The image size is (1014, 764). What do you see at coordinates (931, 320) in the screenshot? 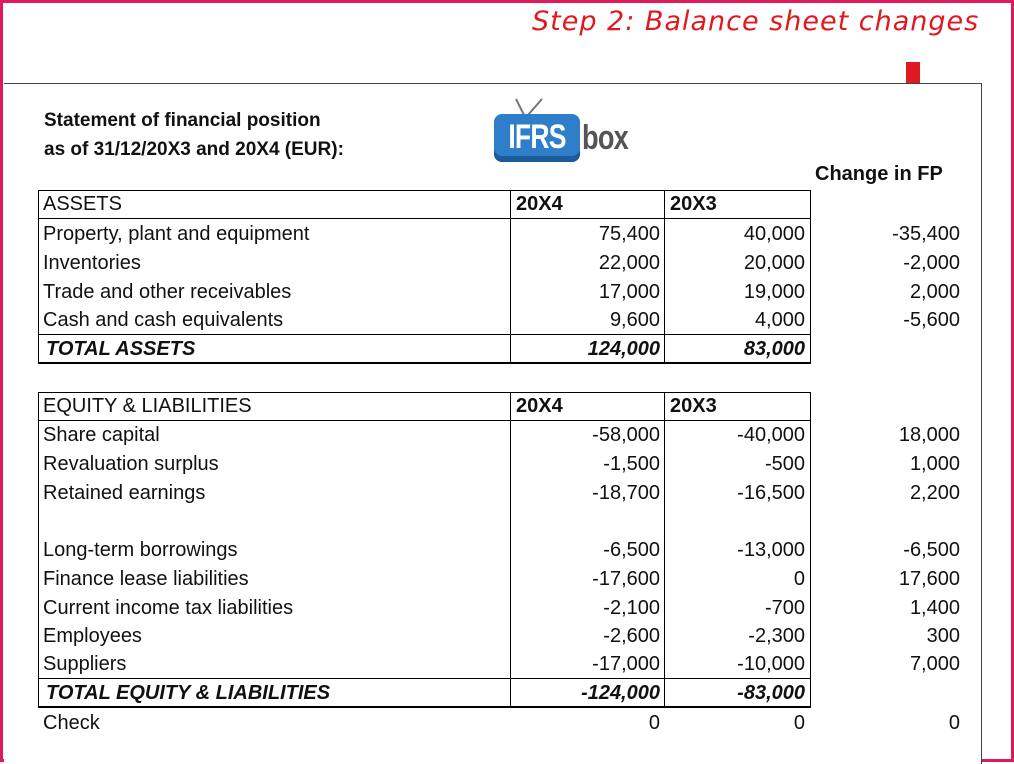
I see `value-change: -5,600` at bounding box center [931, 320].